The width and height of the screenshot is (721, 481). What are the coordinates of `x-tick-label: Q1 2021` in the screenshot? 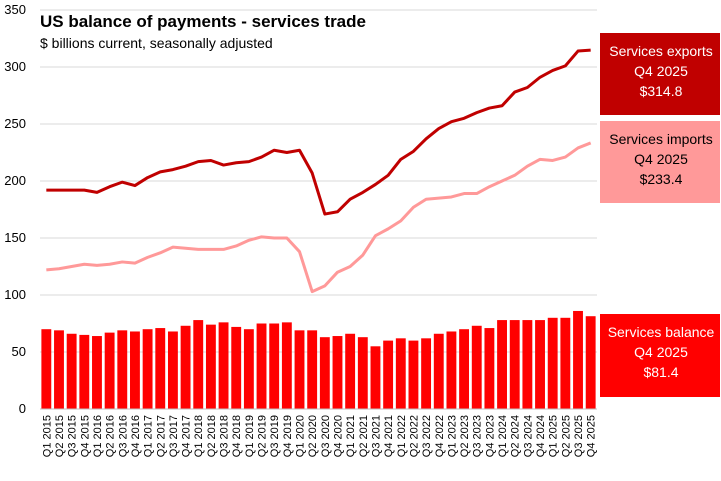 It's located at (351, 436).